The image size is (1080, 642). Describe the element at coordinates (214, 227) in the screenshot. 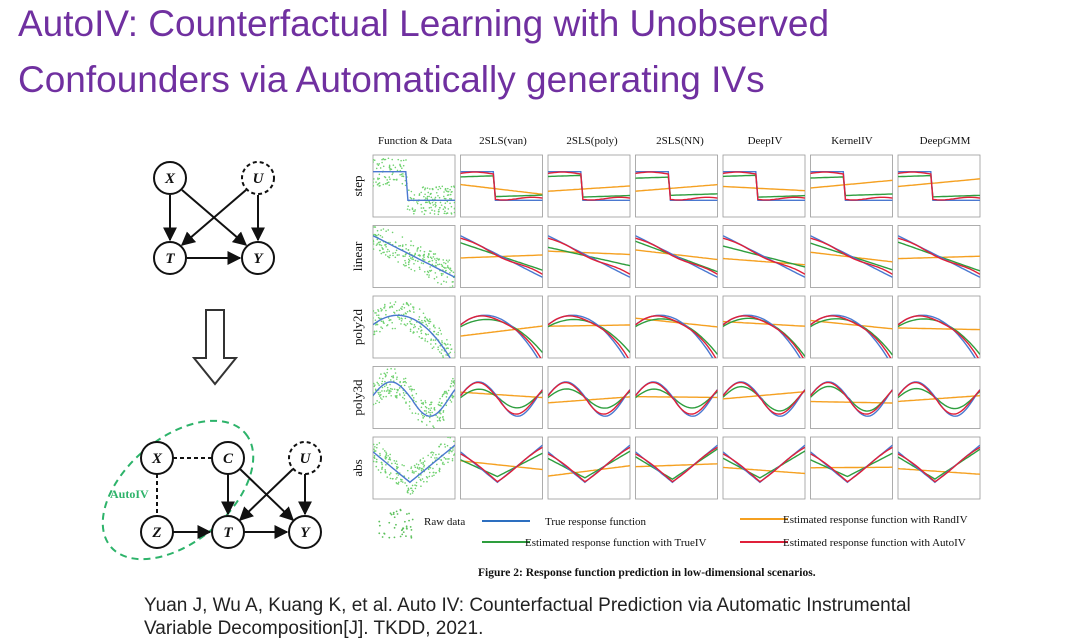

I see `top-graph-edges` at that location.